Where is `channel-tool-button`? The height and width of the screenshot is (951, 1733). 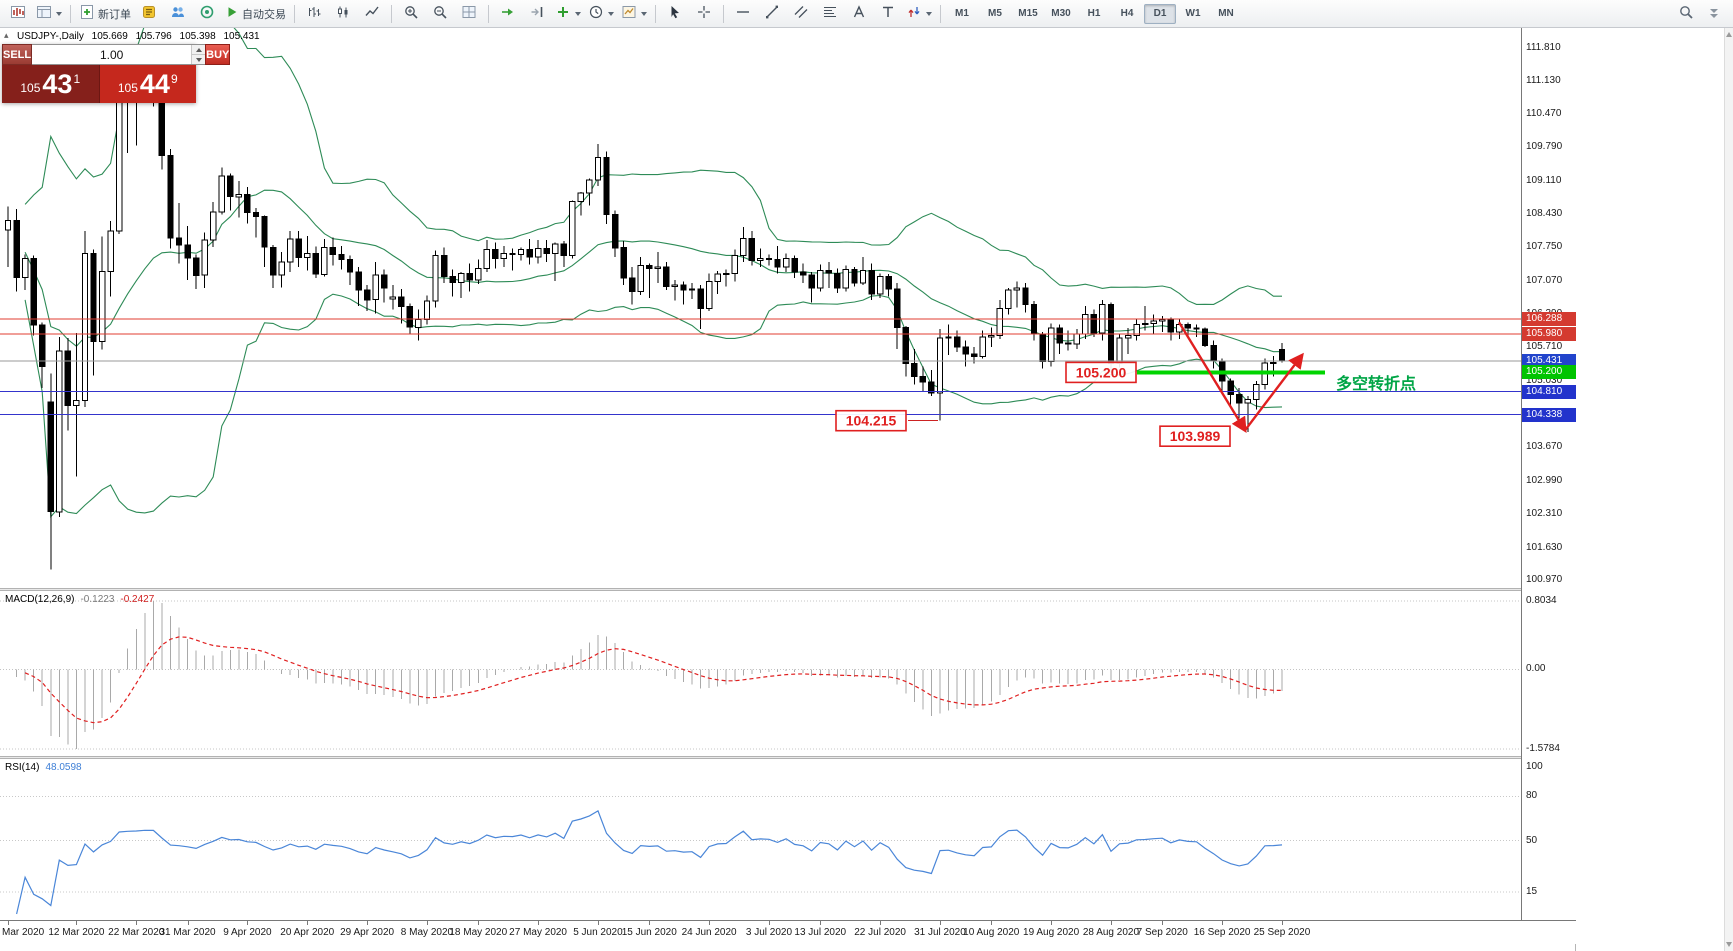
channel-tool-button is located at coordinates (801, 14).